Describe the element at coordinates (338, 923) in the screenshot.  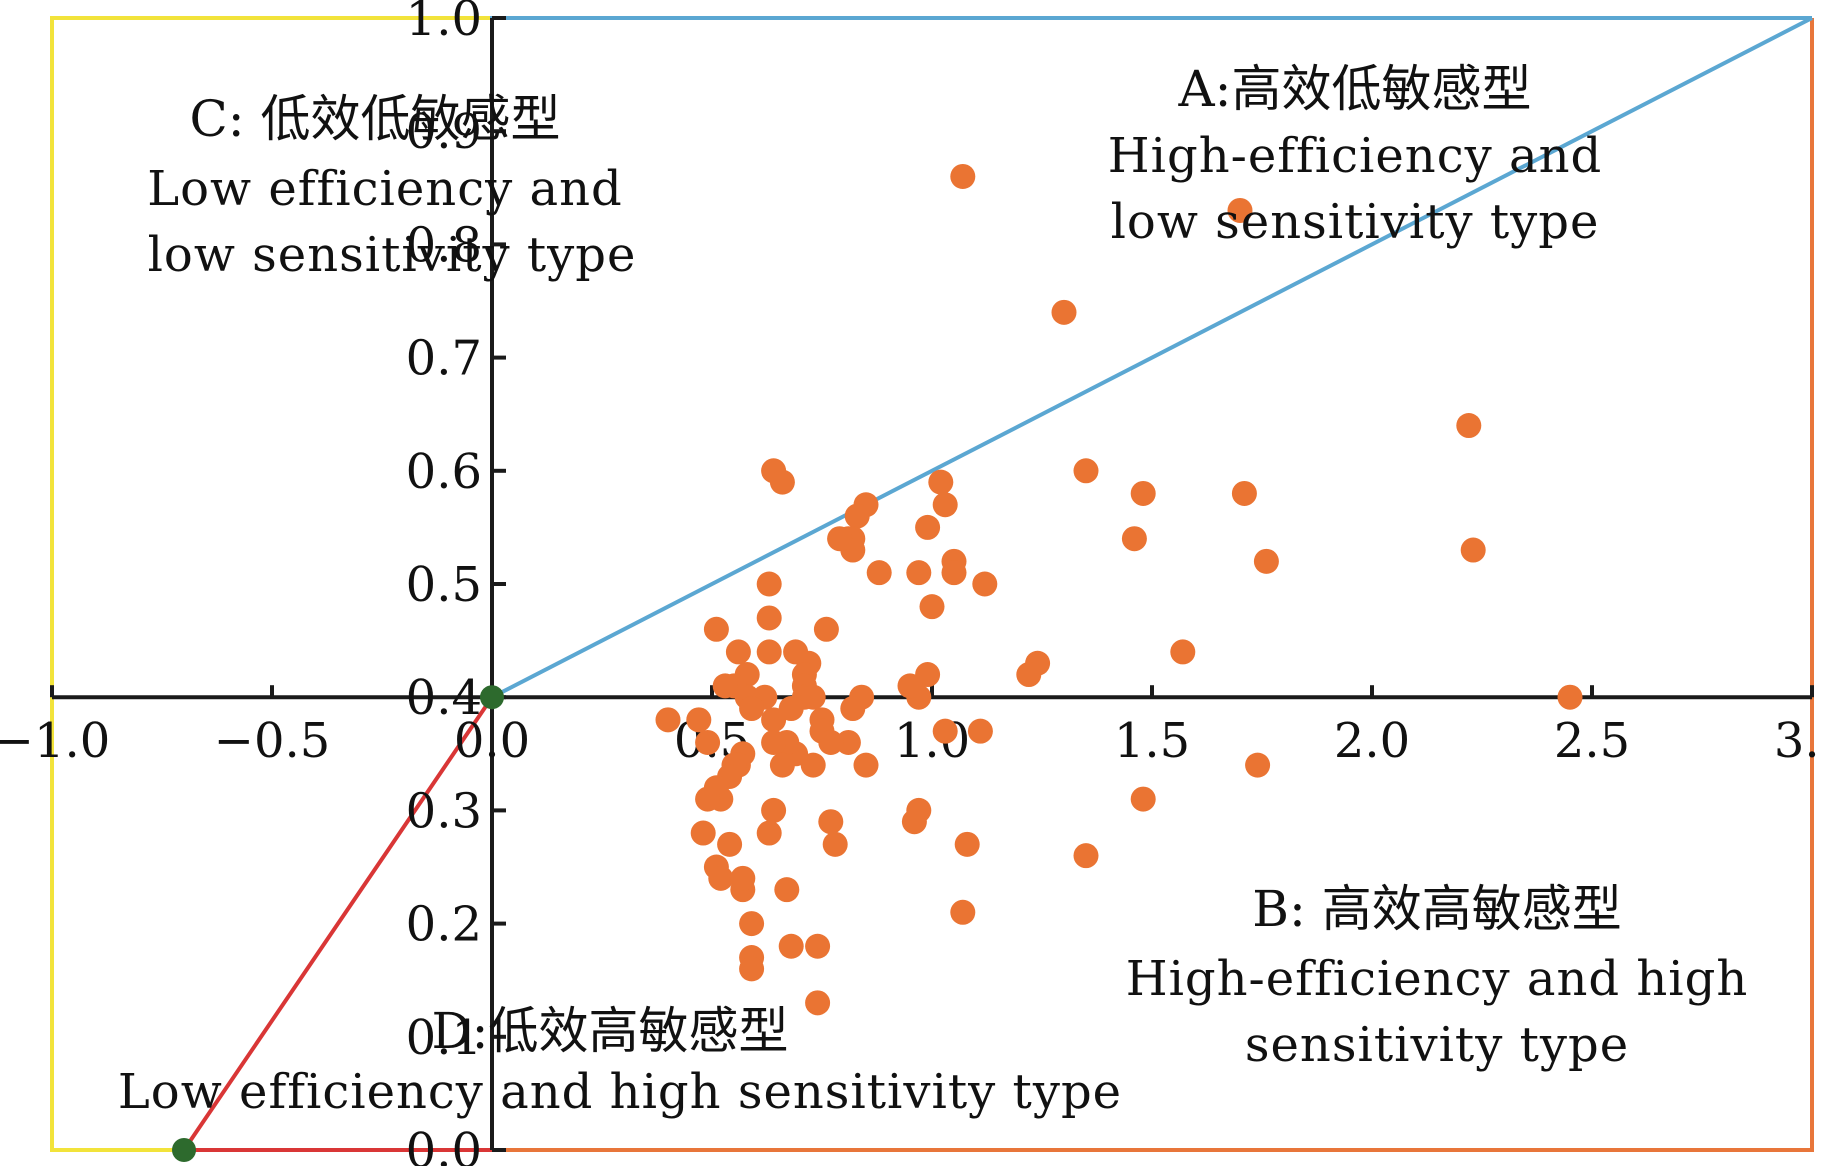
I see `reference-points` at that location.